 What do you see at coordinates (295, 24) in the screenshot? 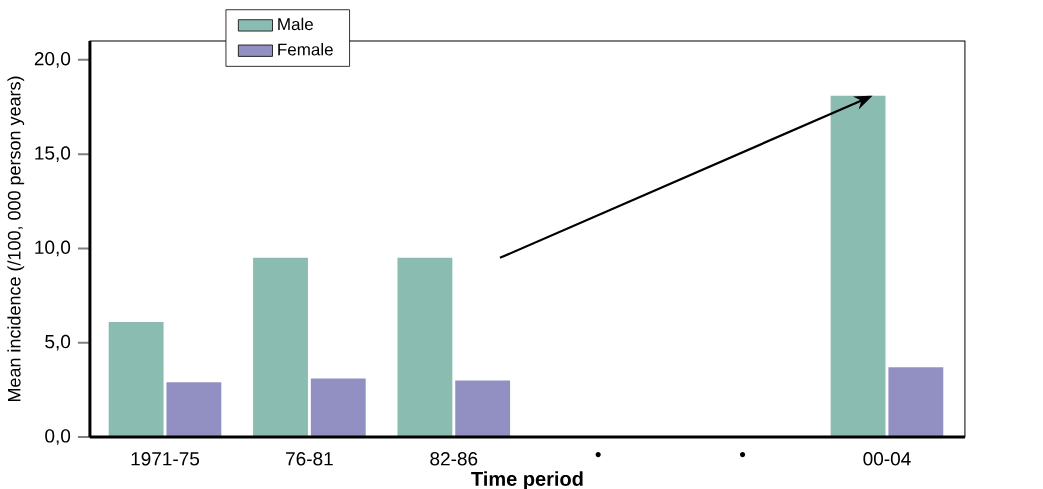
I see `legend-label: Male` at bounding box center [295, 24].